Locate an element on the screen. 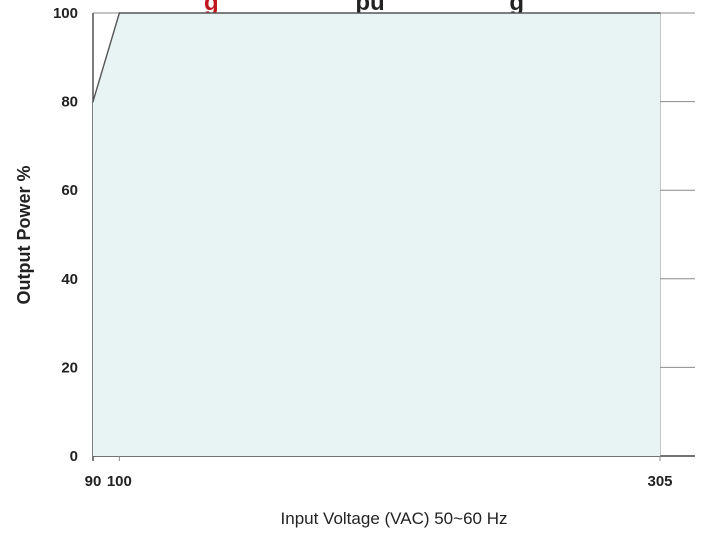 This screenshot has width=703, height=533. y-tick-label-60: 60 is located at coordinates (69, 190).